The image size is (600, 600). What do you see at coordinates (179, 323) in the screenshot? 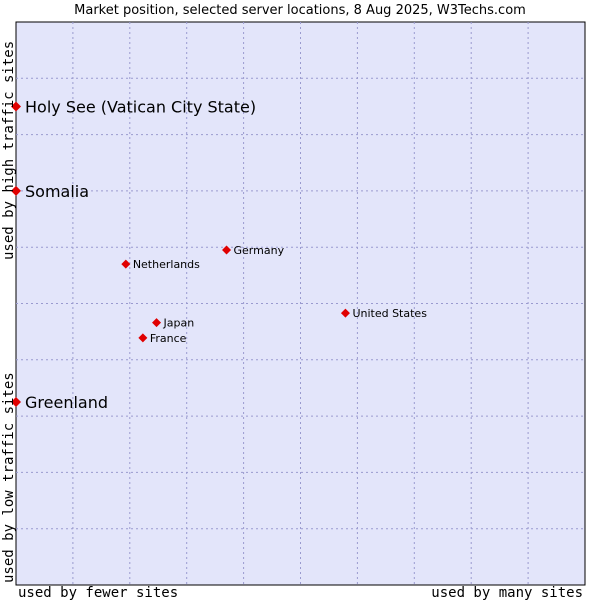
I see `data-point-label: Japan` at bounding box center [179, 323].